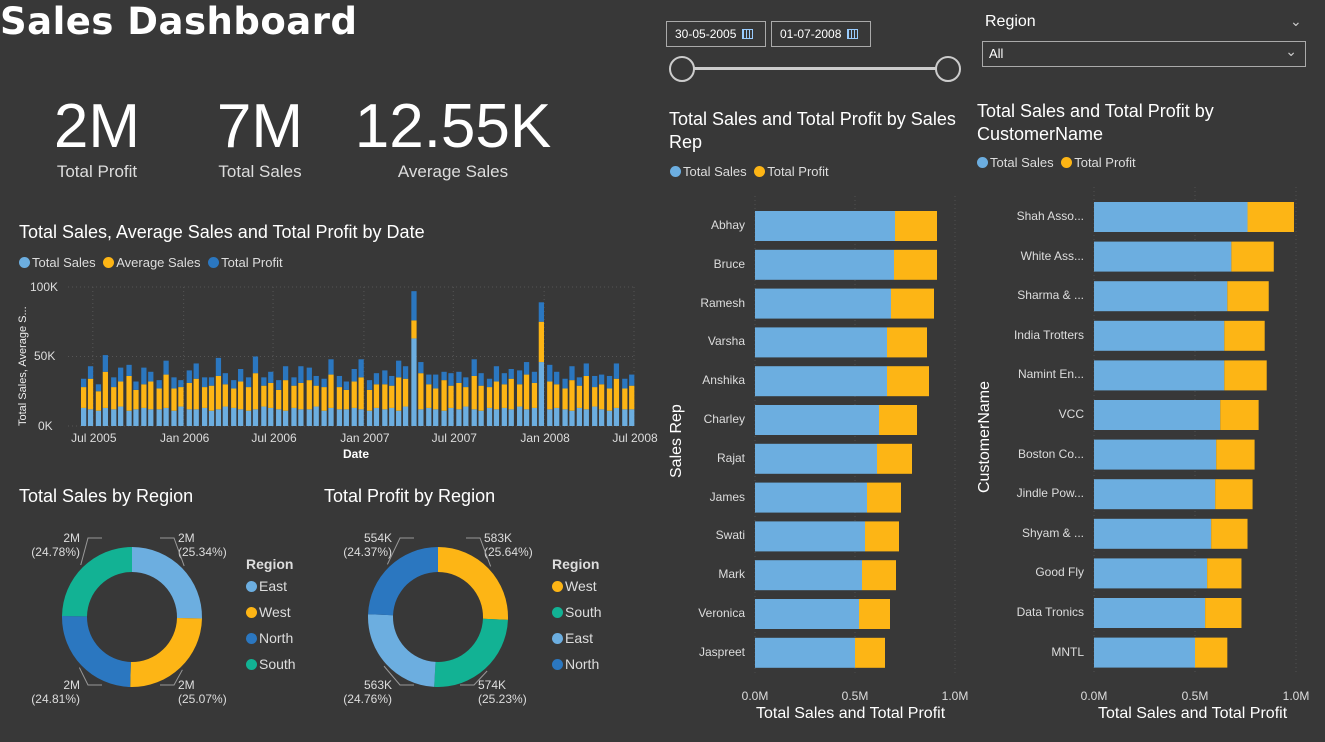  I want to click on y-tick: 0K, so click(45, 426).